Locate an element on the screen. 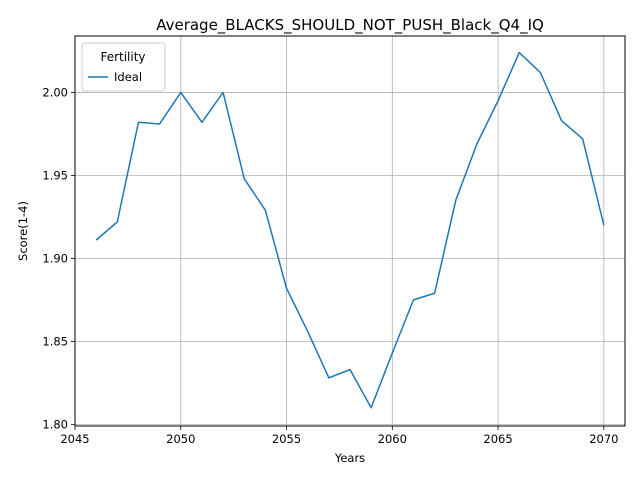 The height and width of the screenshot is (480, 640). y-tick-label: 1.95 is located at coordinates (55, 175).